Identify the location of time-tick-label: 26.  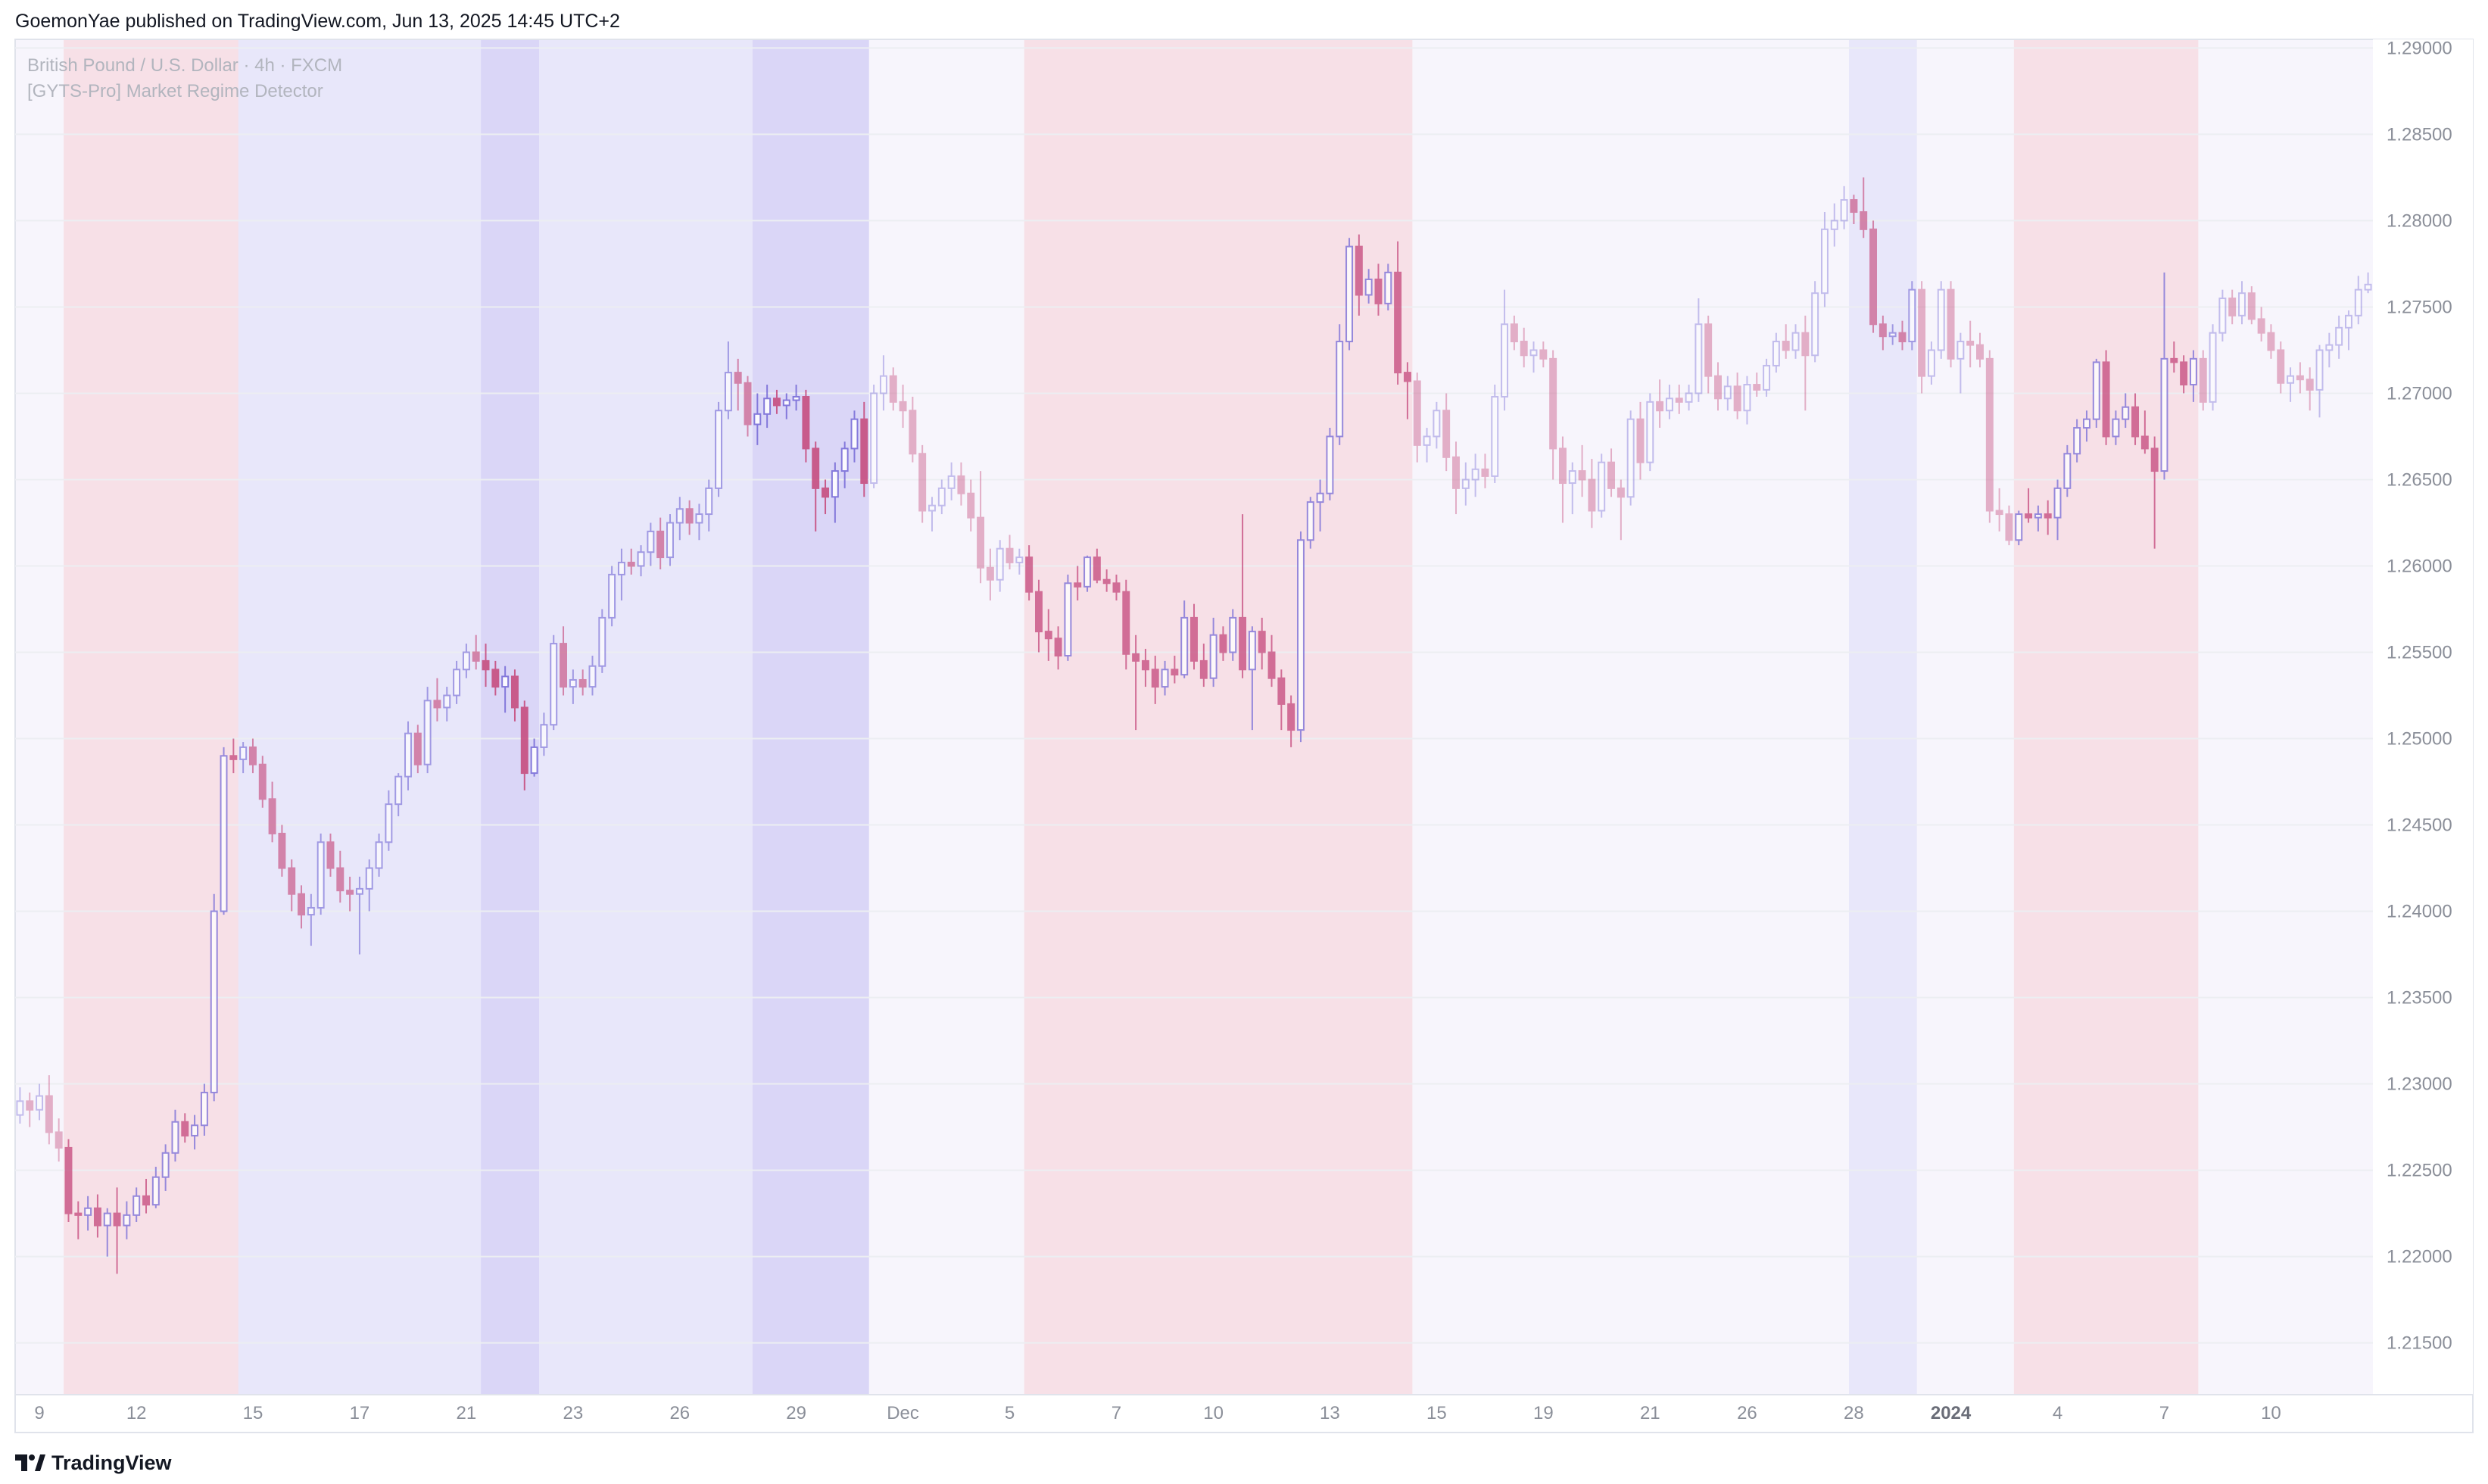
(679, 1413).